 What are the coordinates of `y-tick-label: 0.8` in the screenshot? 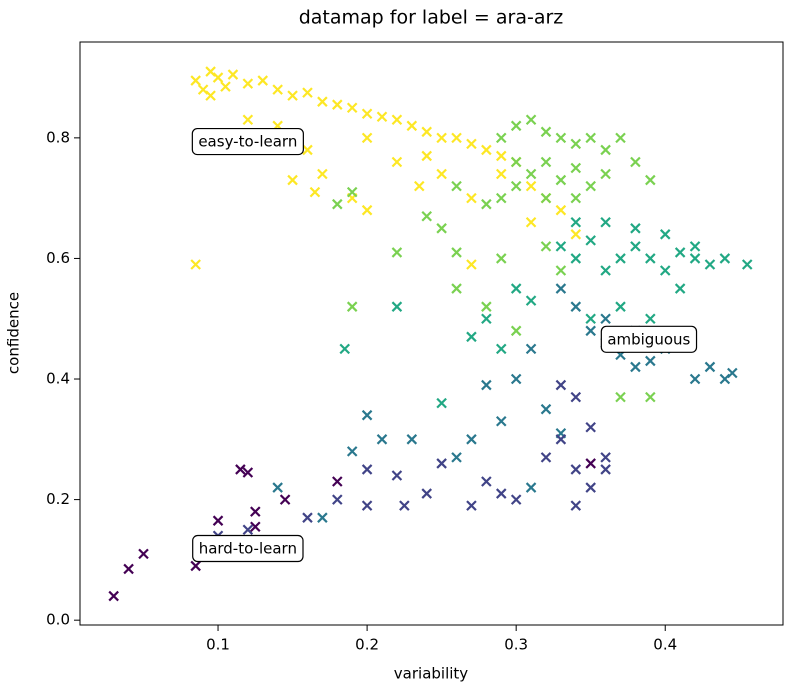 It's located at (58, 137).